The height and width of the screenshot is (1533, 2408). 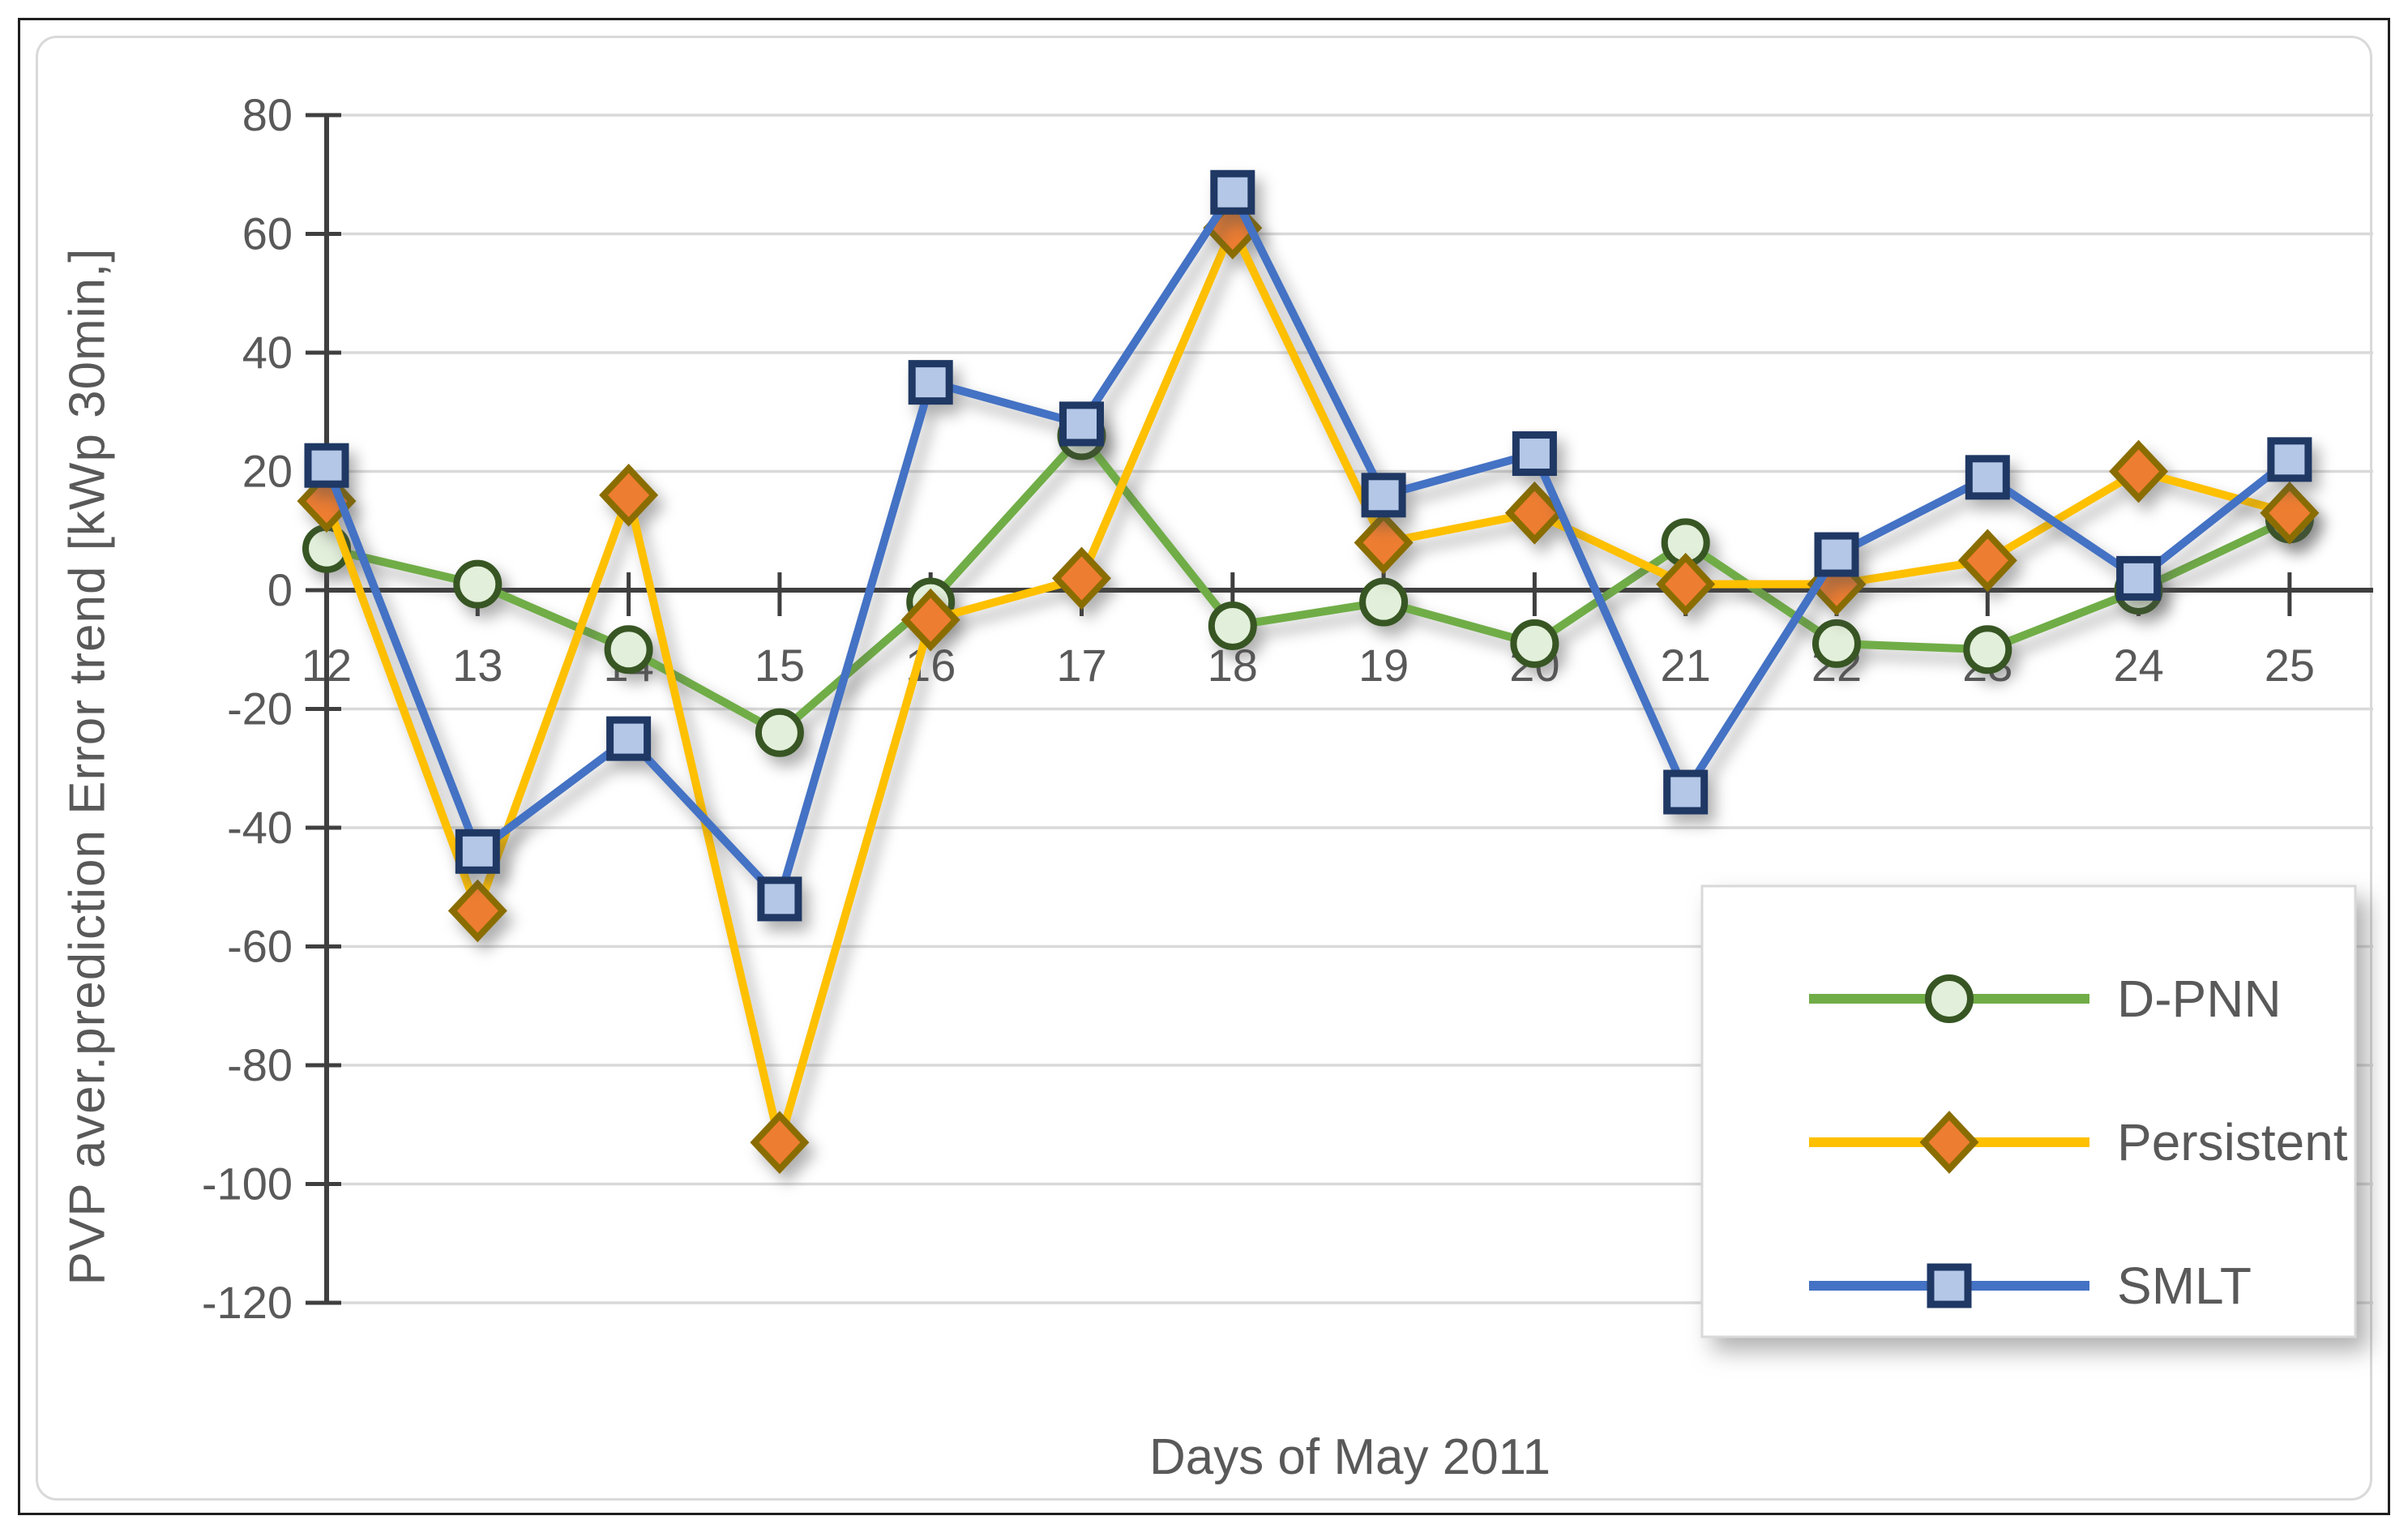 I want to click on y-tick-label-60: 60, so click(x=267, y=234).